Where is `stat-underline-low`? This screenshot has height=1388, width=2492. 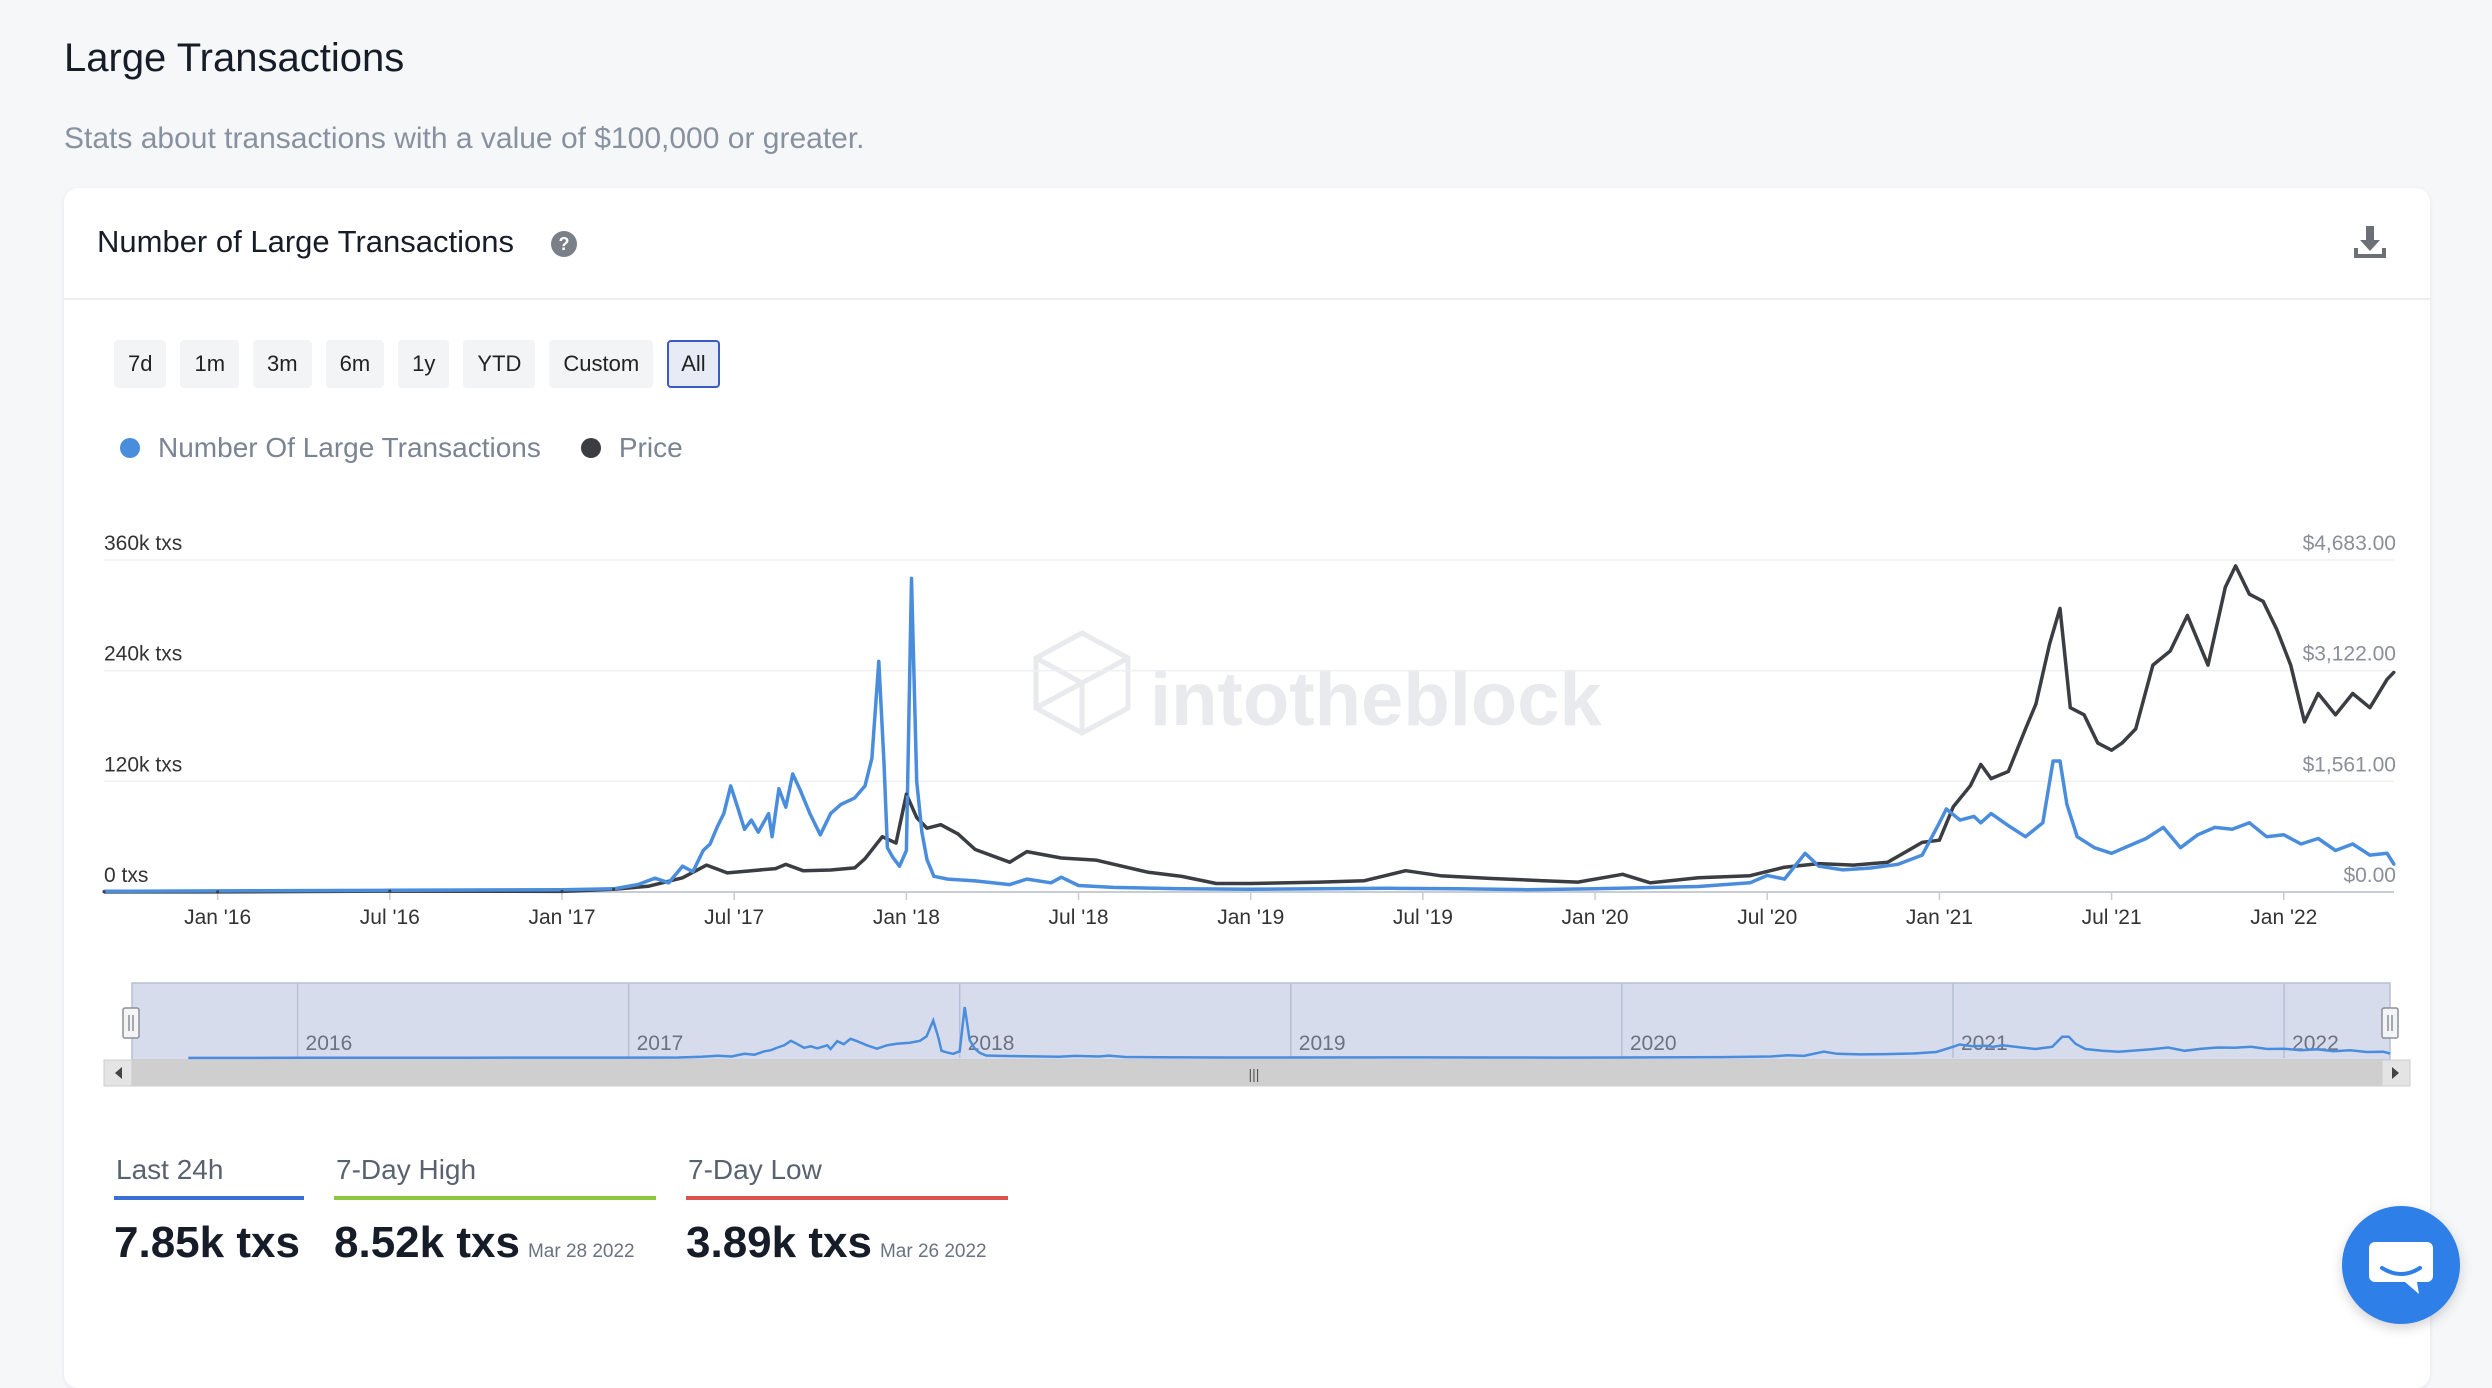
stat-underline-low is located at coordinates (847, 1198).